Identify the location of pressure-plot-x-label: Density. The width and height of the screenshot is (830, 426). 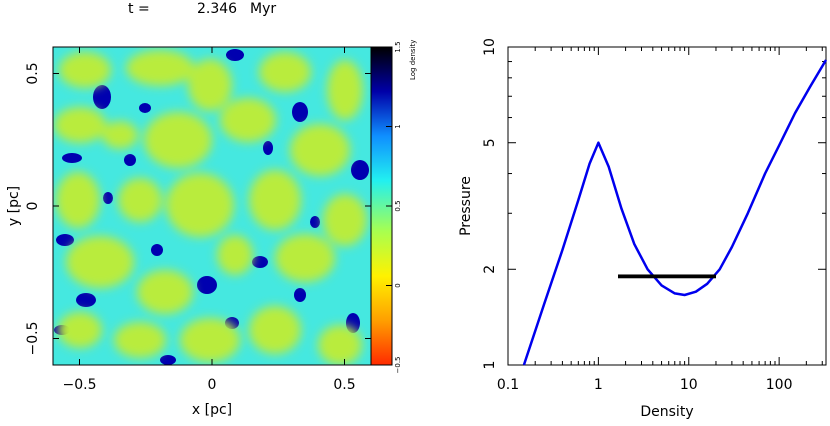
(666, 412).